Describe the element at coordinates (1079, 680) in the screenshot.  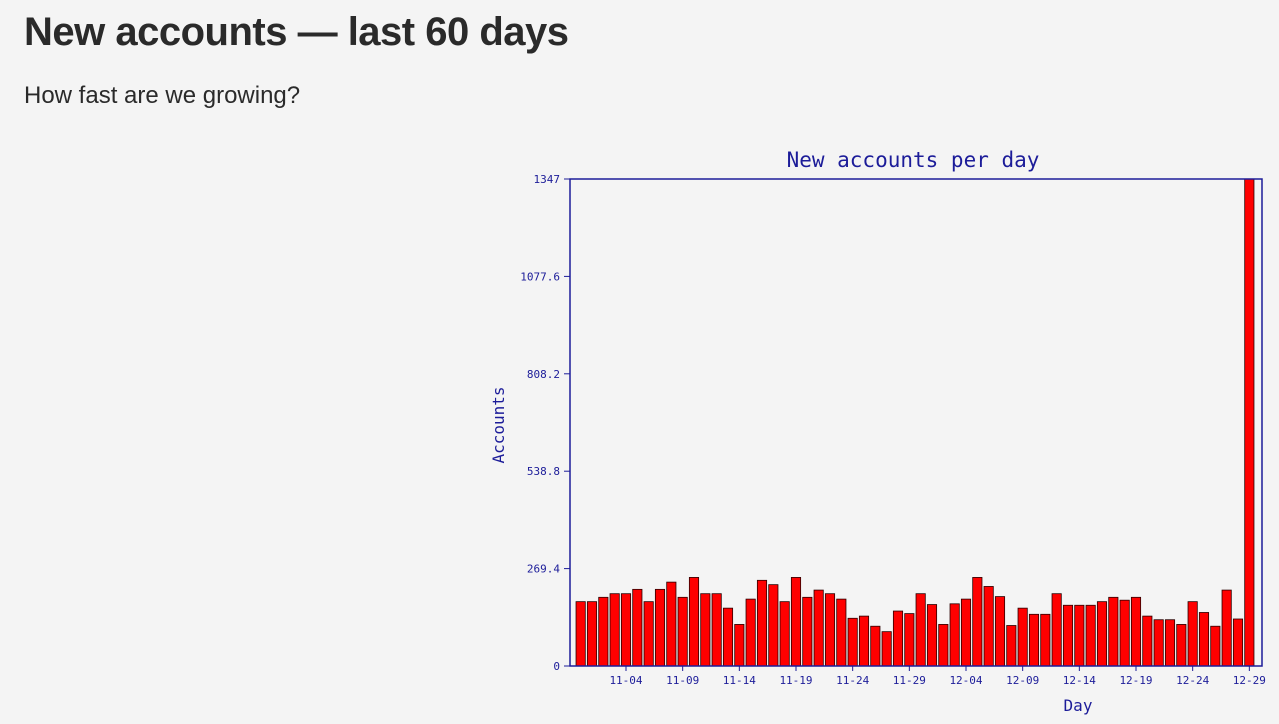
I see `x-tick-label: 12-14` at that location.